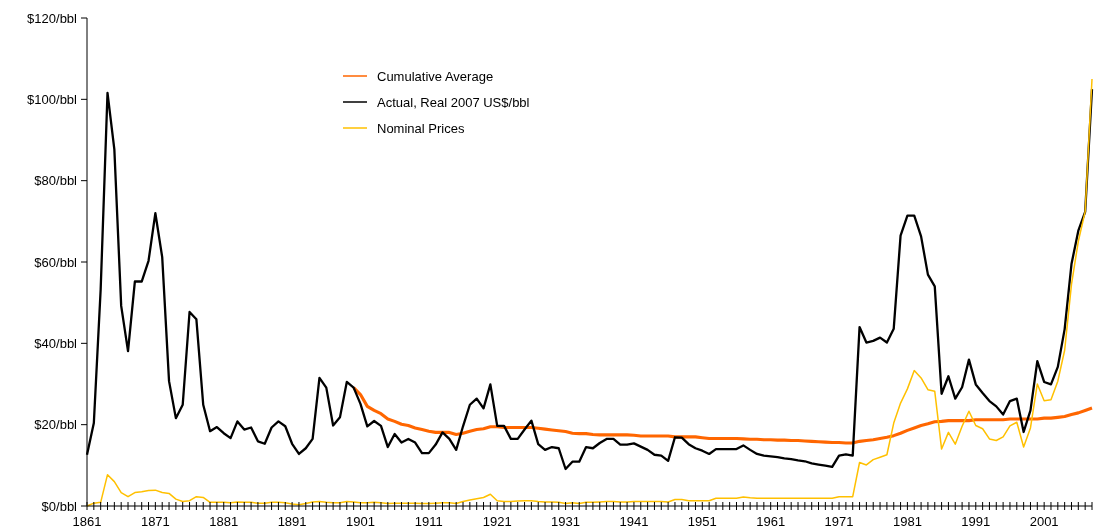 Image resolution: width=1096 pixels, height=532 pixels. What do you see at coordinates (87, 521) in the screenshot?
I see `x-tick-label: 1861` at bounding box center [87, 521].